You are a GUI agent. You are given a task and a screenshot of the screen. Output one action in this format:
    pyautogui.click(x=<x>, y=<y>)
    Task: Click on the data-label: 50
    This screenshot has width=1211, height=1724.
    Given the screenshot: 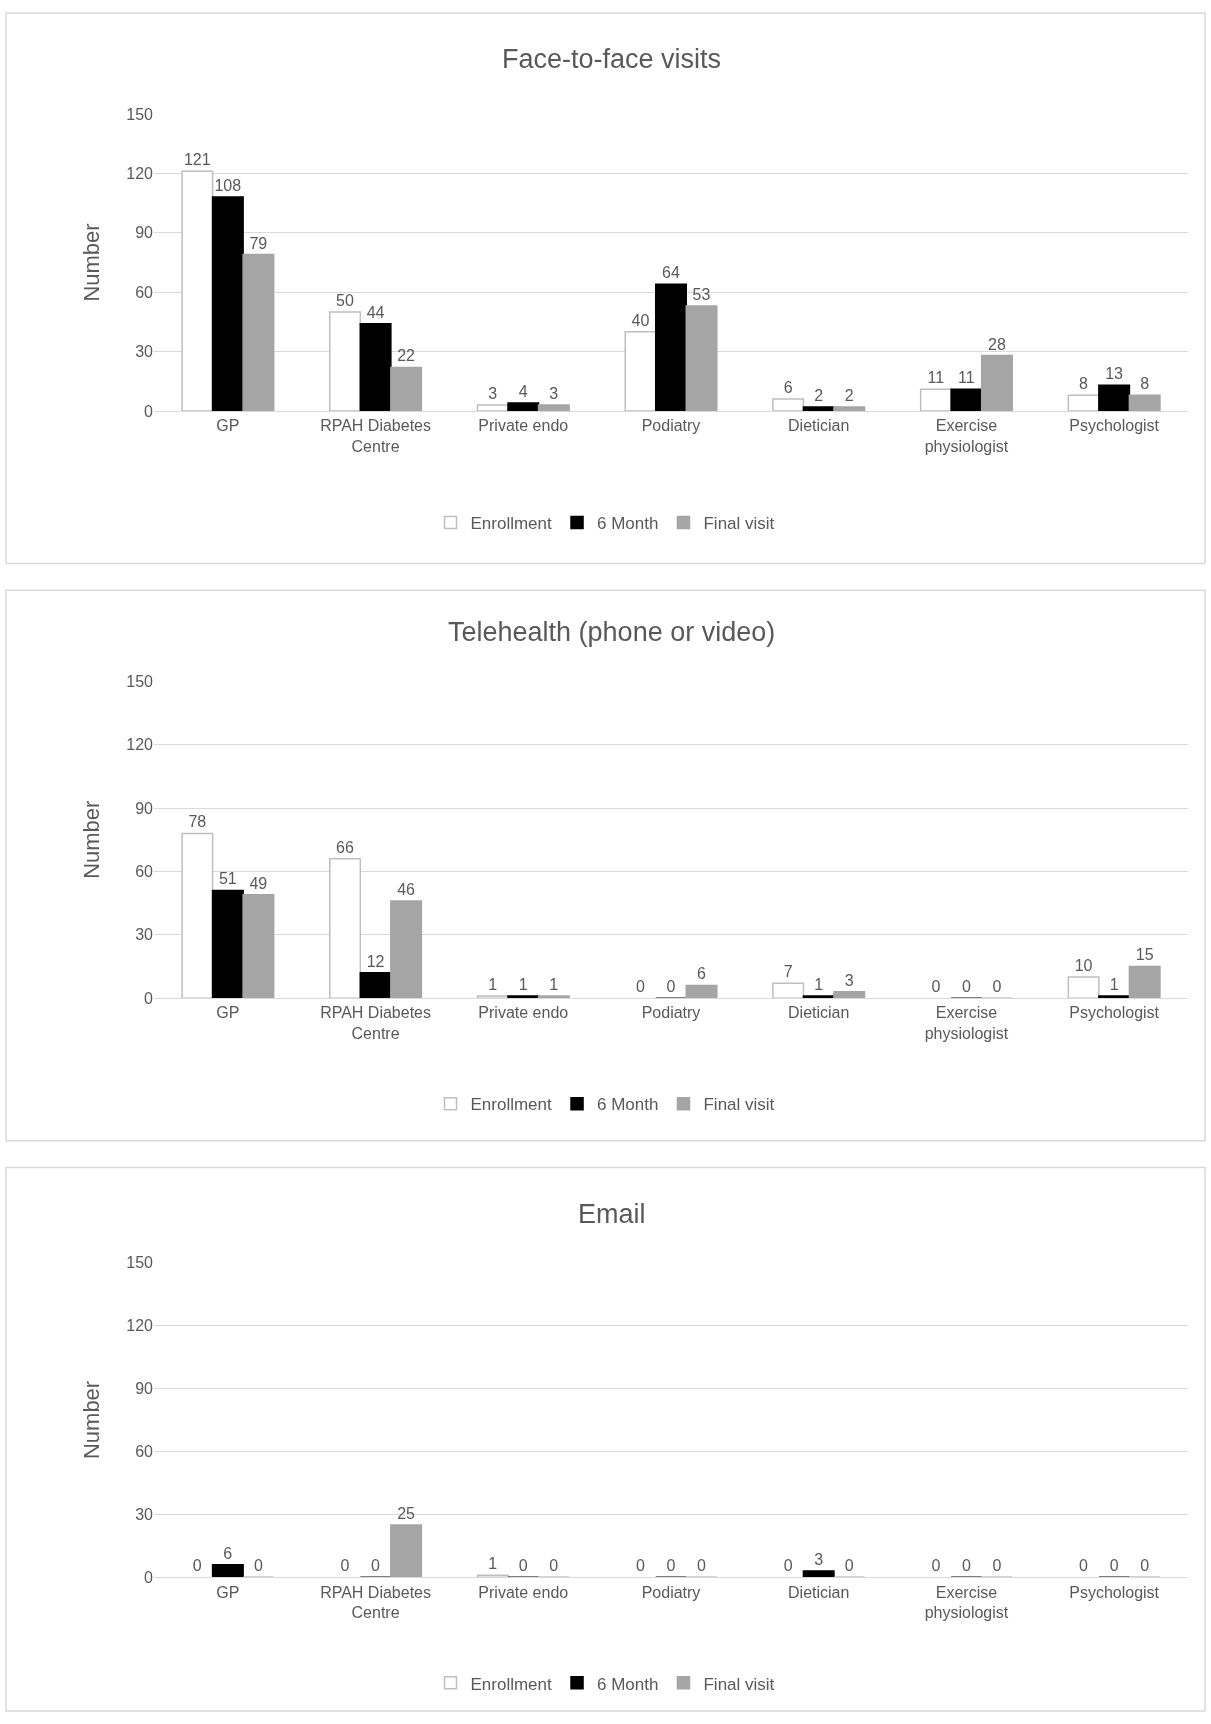 What is the action you would take?
    pyautogui.click(x=345, y=300)
    